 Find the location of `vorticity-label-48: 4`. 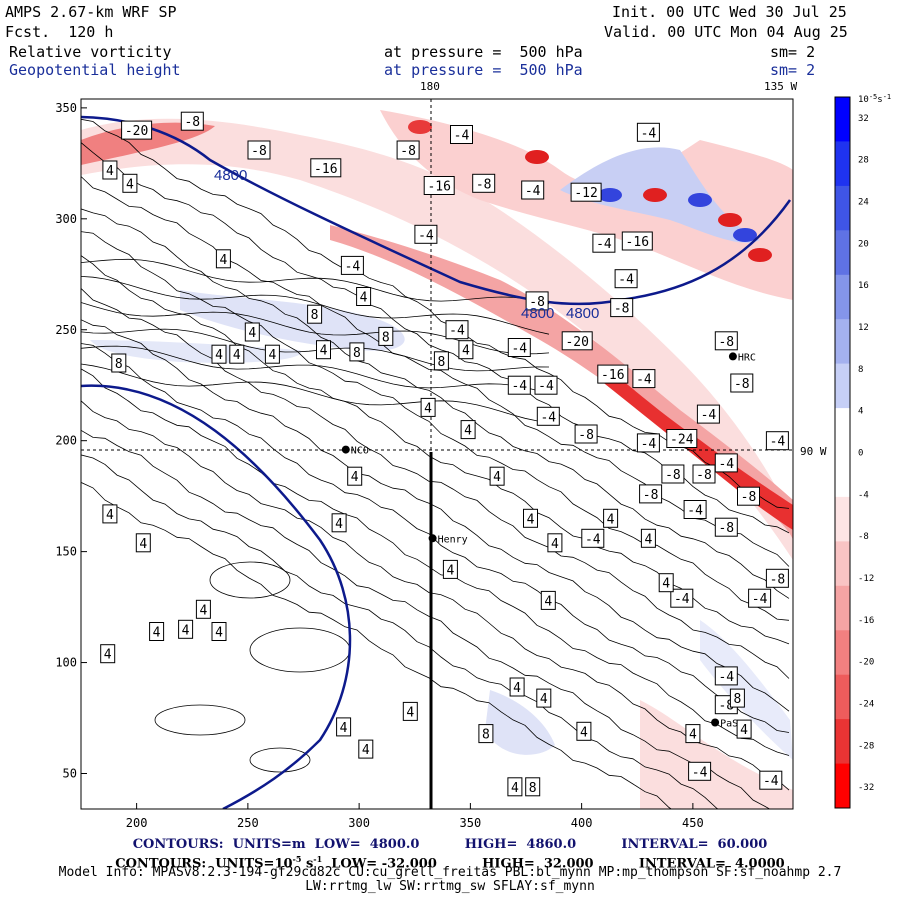

vorticity-label-48: 4 is located at coordinates (110, 170).